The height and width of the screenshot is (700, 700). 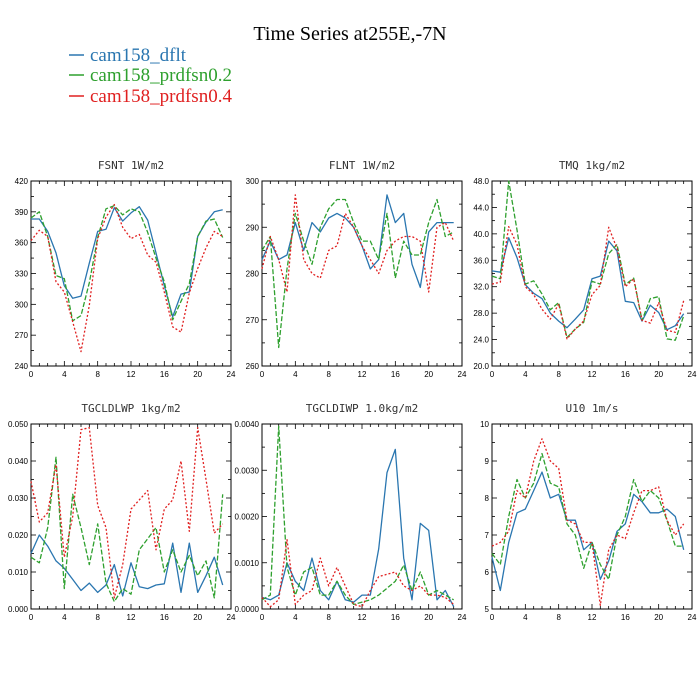 I want to click on legend-label-dflt: cam158_dflt, so click(x=138, y=55).